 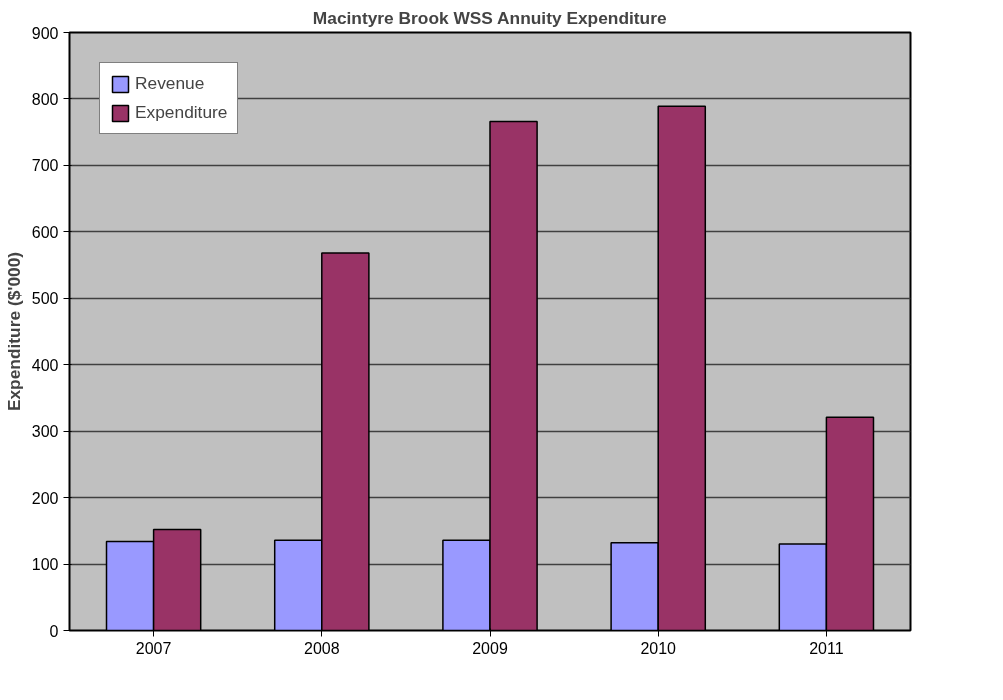 I want to click on y-tick-label: 300, so click(x=45, y=432).